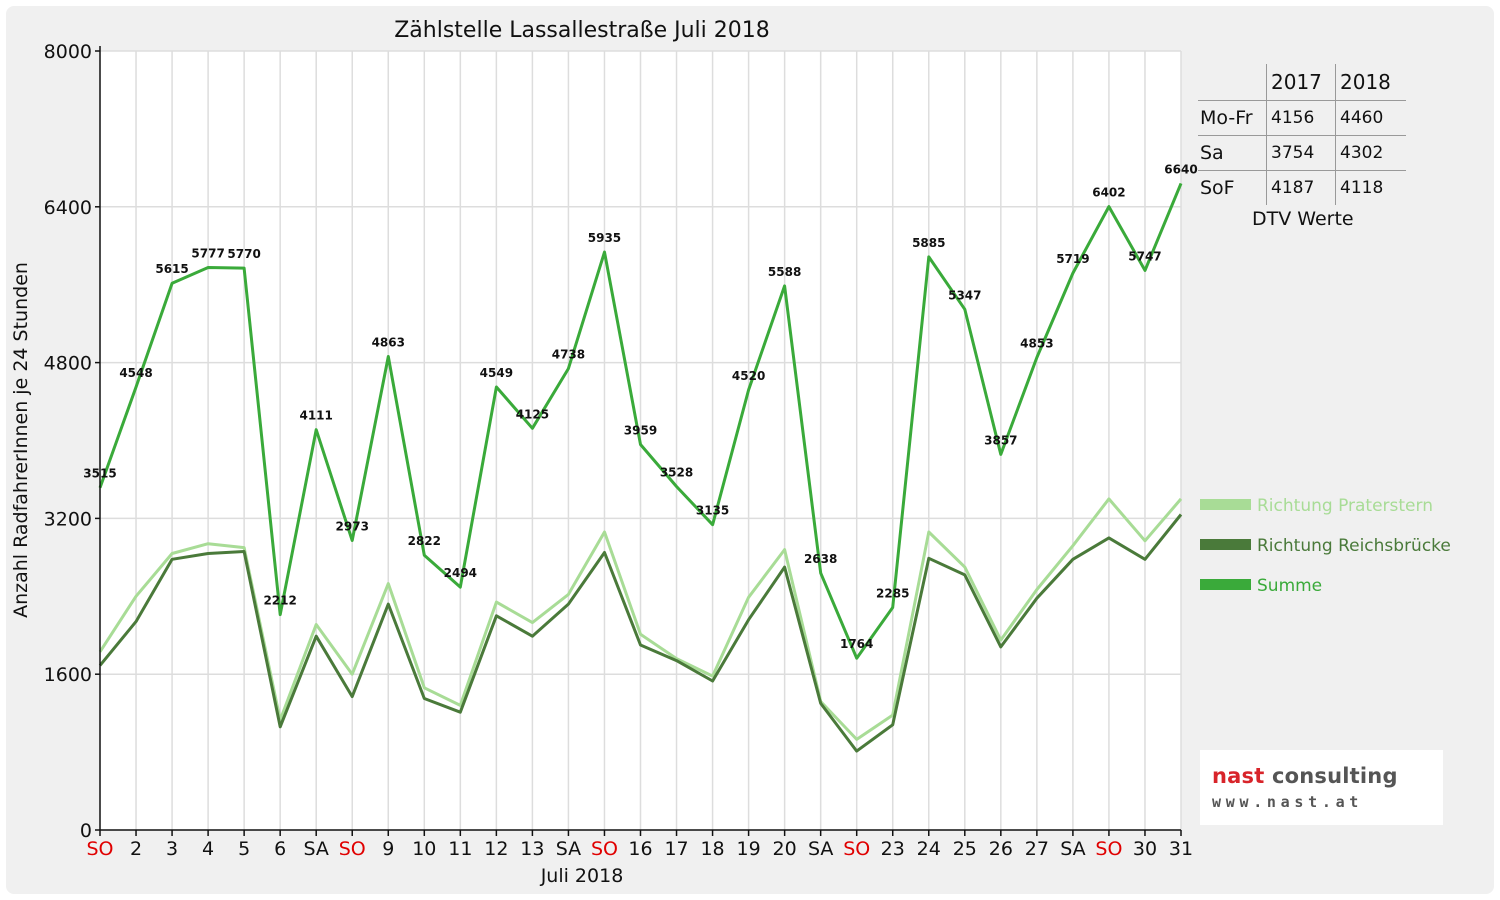 The height and width of the screenshot is (900, 1500). Describe the element at coordinates (1145, 849) in the screenshot. I see `x-tick-label: 30` at that location.